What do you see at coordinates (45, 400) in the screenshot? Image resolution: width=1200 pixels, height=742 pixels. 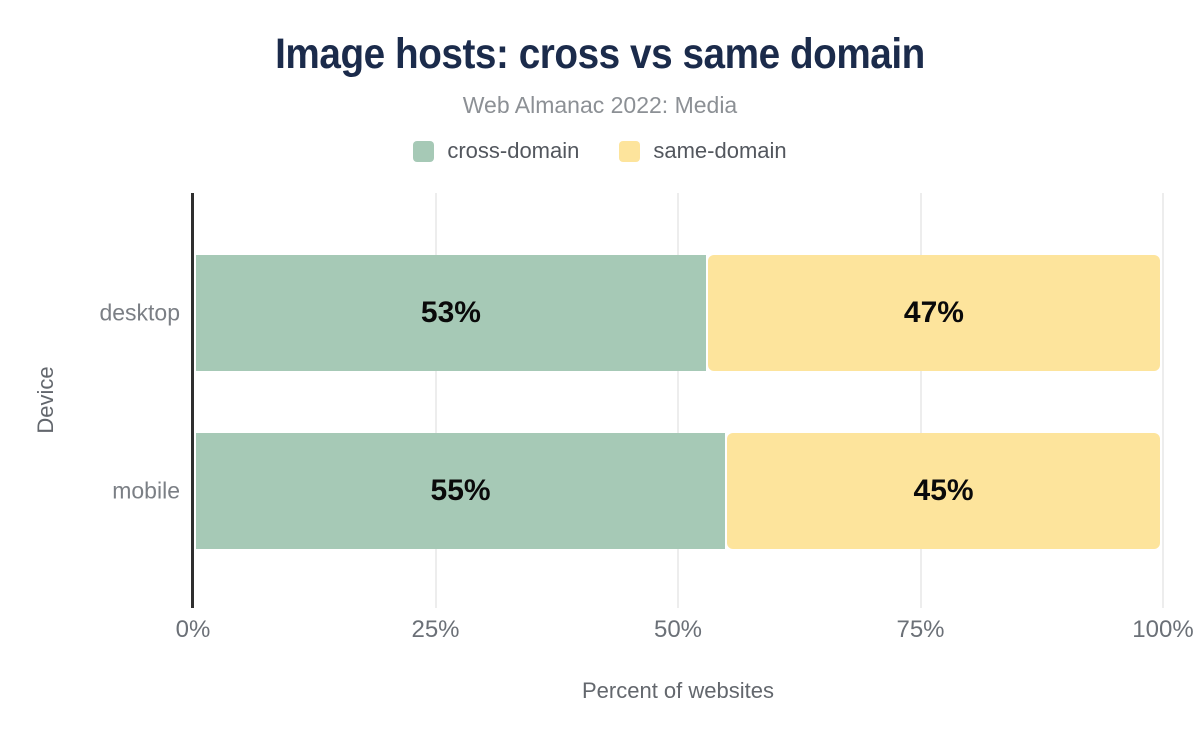 I see `y-axis-title: Device` at bounding box center [45, 400].